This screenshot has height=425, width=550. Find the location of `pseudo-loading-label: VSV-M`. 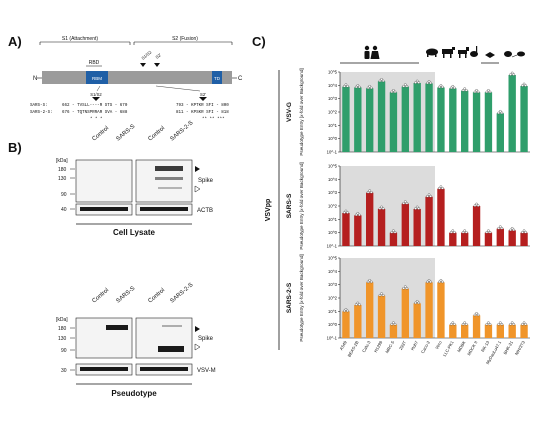

pseudo-loading-label: VSV-M is located at coordinates (206, 371).